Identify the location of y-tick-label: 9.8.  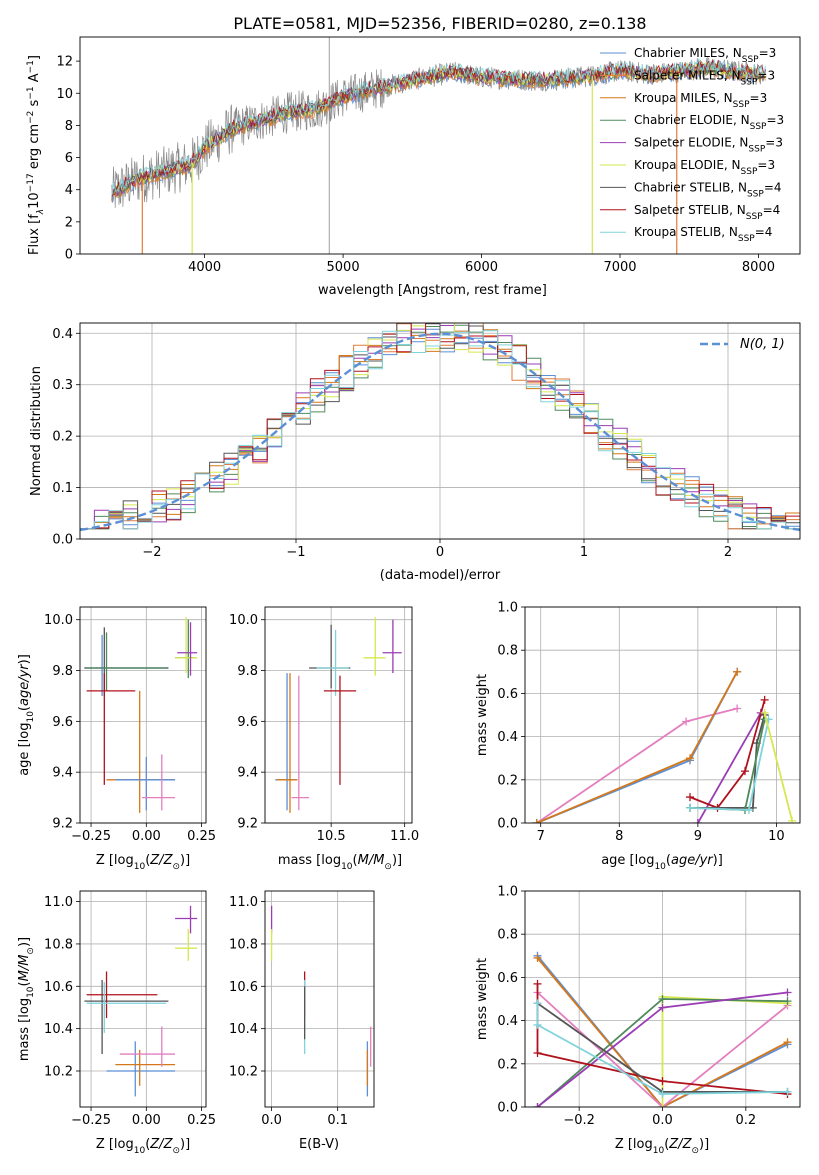
(62, 671).